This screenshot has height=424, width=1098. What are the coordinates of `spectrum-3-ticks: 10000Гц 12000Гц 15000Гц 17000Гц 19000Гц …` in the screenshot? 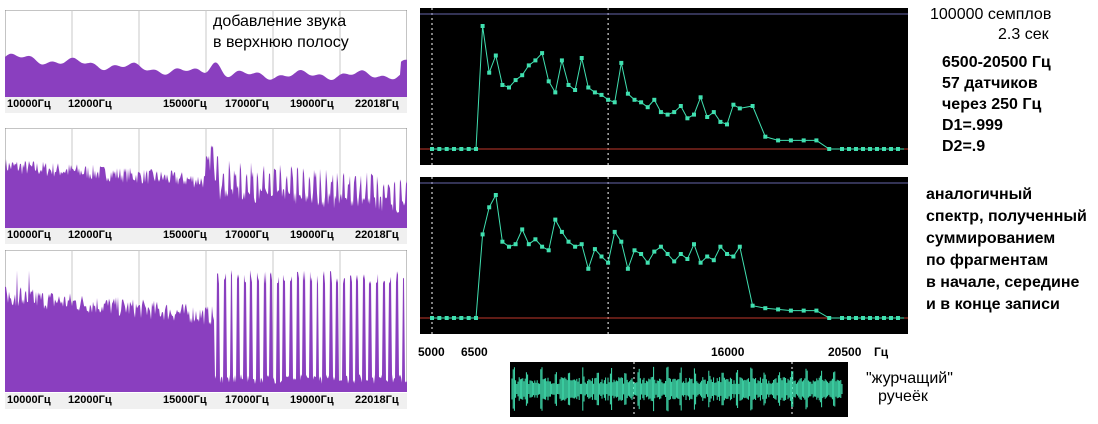 It's located at (206, 401).